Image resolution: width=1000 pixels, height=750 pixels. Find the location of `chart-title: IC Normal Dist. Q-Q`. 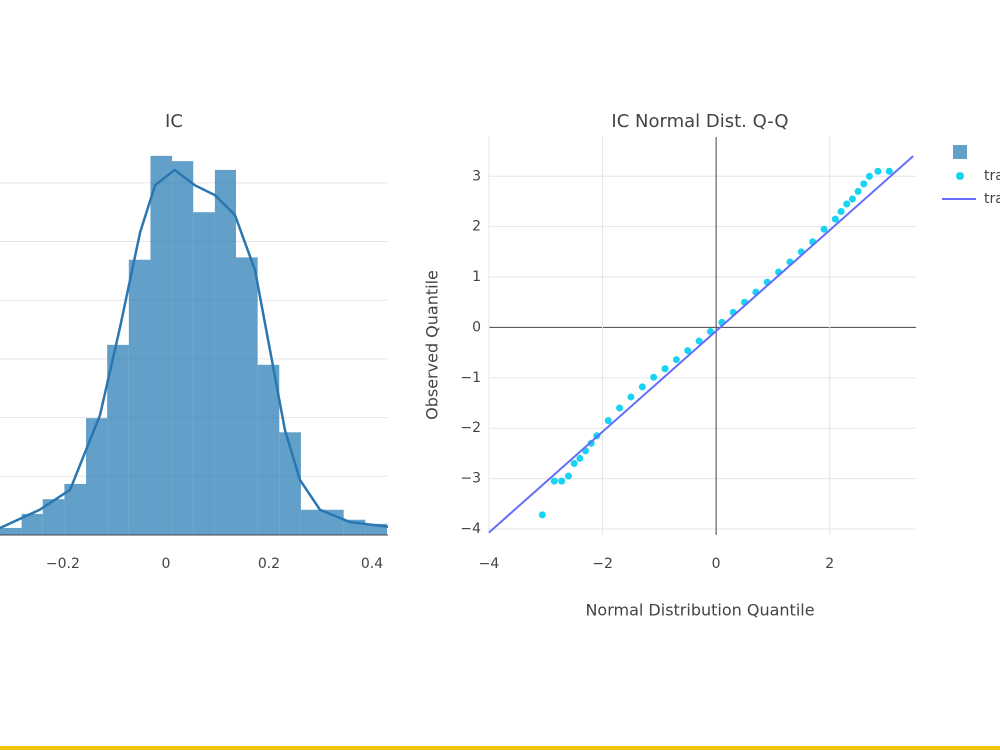

chart-title: IC Normal Dist. Q-Q is located at coordinates (699, 121).